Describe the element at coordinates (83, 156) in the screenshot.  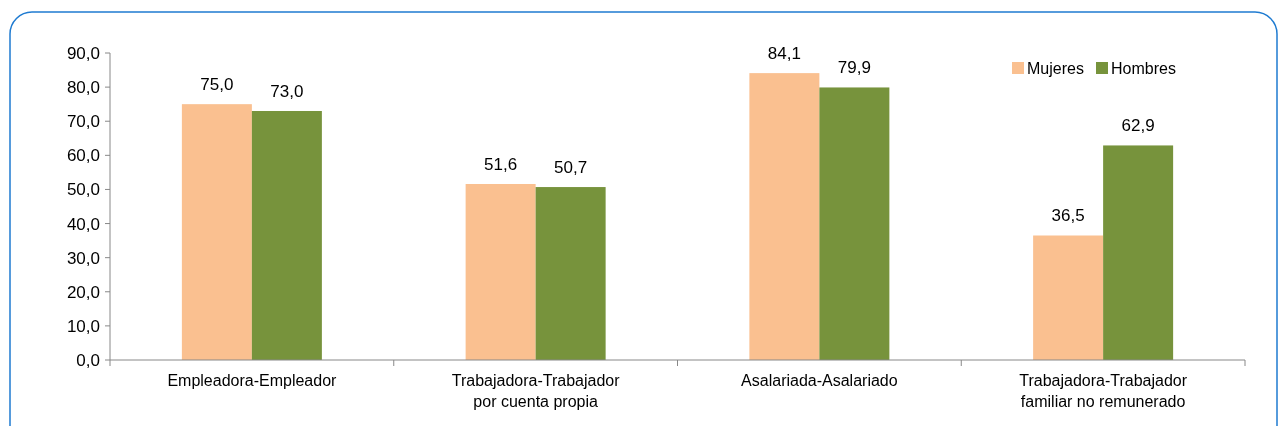
I see `y-tick-label: 60,0` at that location.